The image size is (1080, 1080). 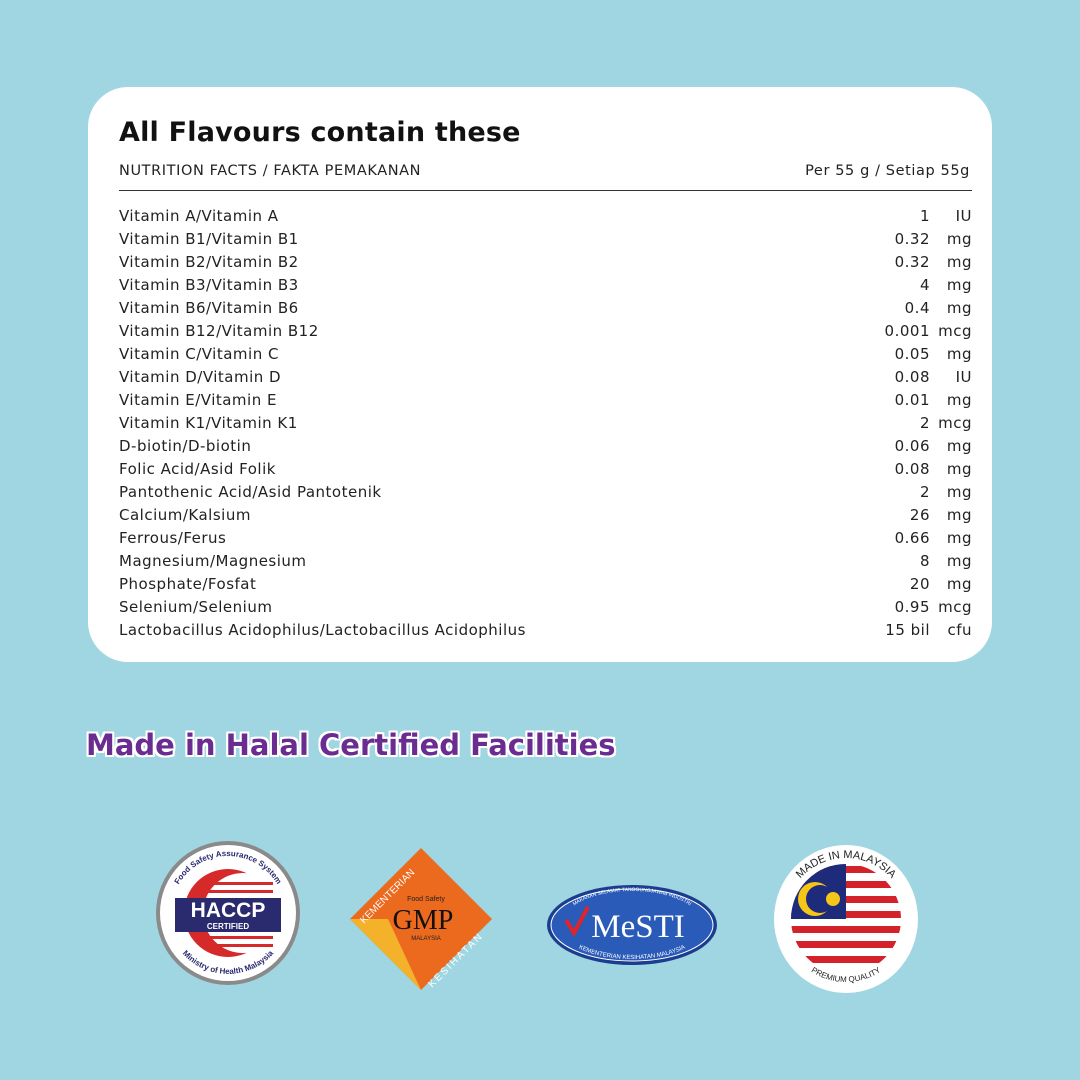 I want to click on nutrient-row: Vitamin C/Vitamin C 0.05 mg, so click(x=545, y=353).